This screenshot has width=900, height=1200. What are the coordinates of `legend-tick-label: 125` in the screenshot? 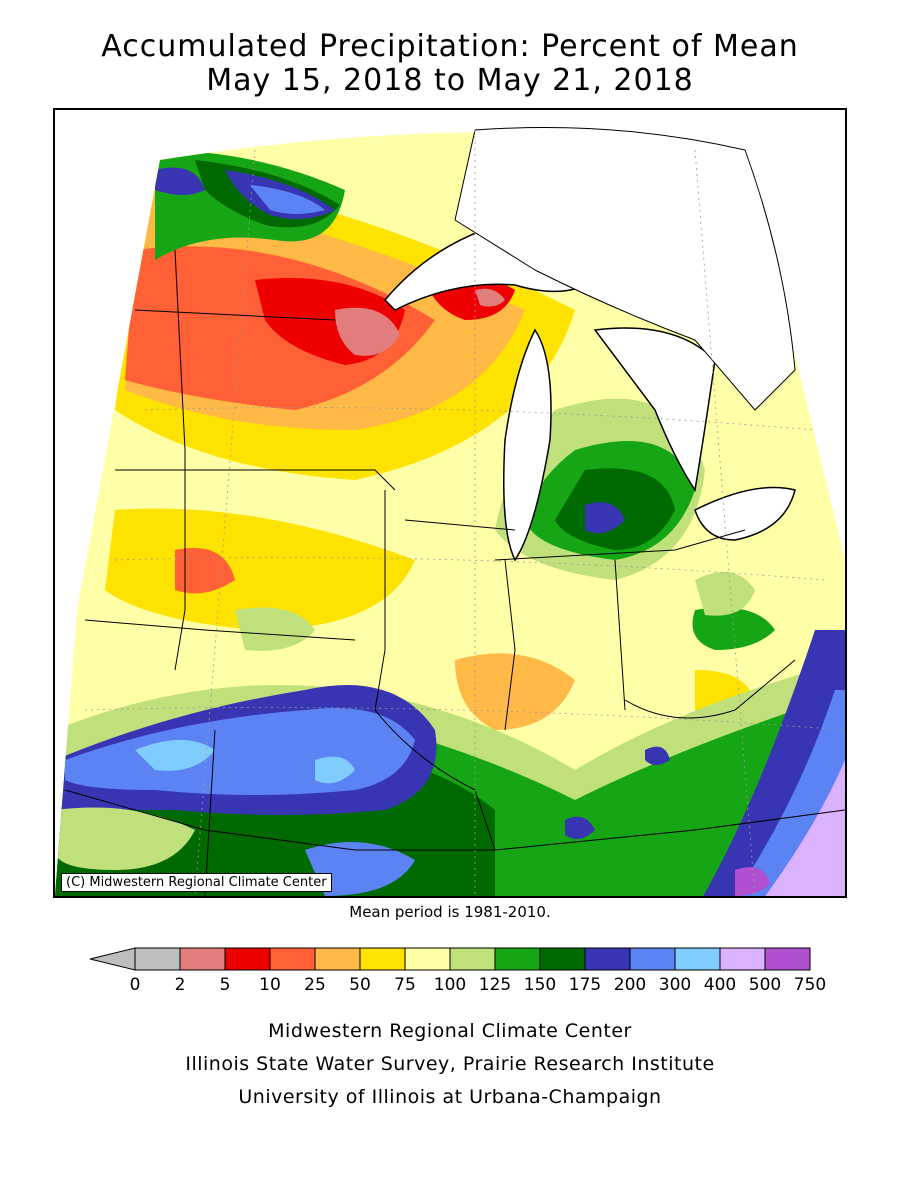 It's located at (495, 985).